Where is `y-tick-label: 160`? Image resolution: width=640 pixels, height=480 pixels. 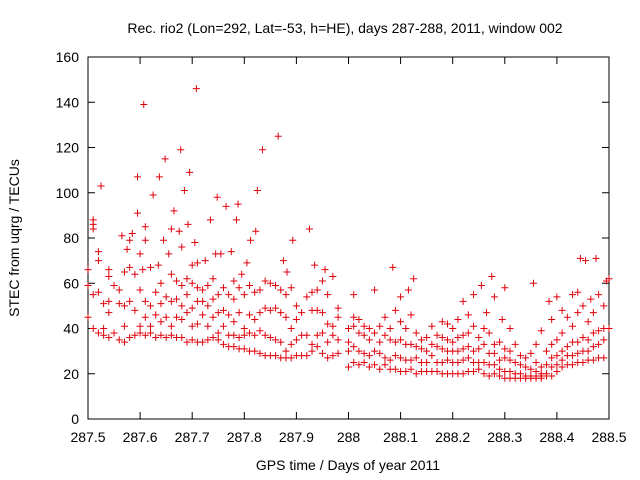
y-tick-label: 160 is located at coordinates (68, 57).